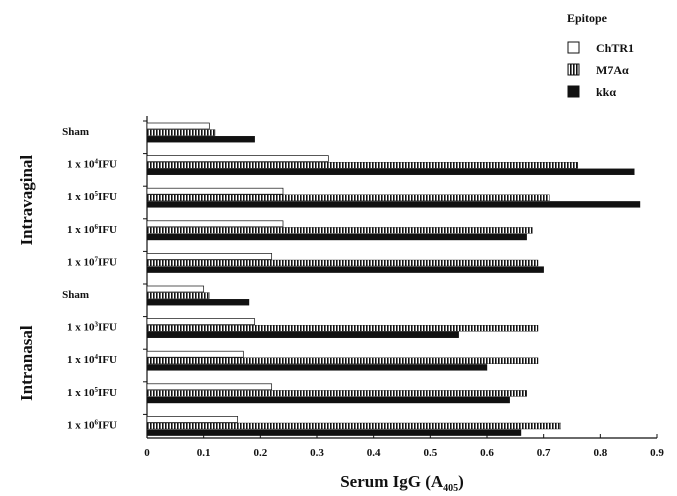 Image resolution: width=677 pixels, height=496 pixels. Describe the element at coordinates (587, 18) in the screenshot. I see `legend-title: Epitope` at that location.